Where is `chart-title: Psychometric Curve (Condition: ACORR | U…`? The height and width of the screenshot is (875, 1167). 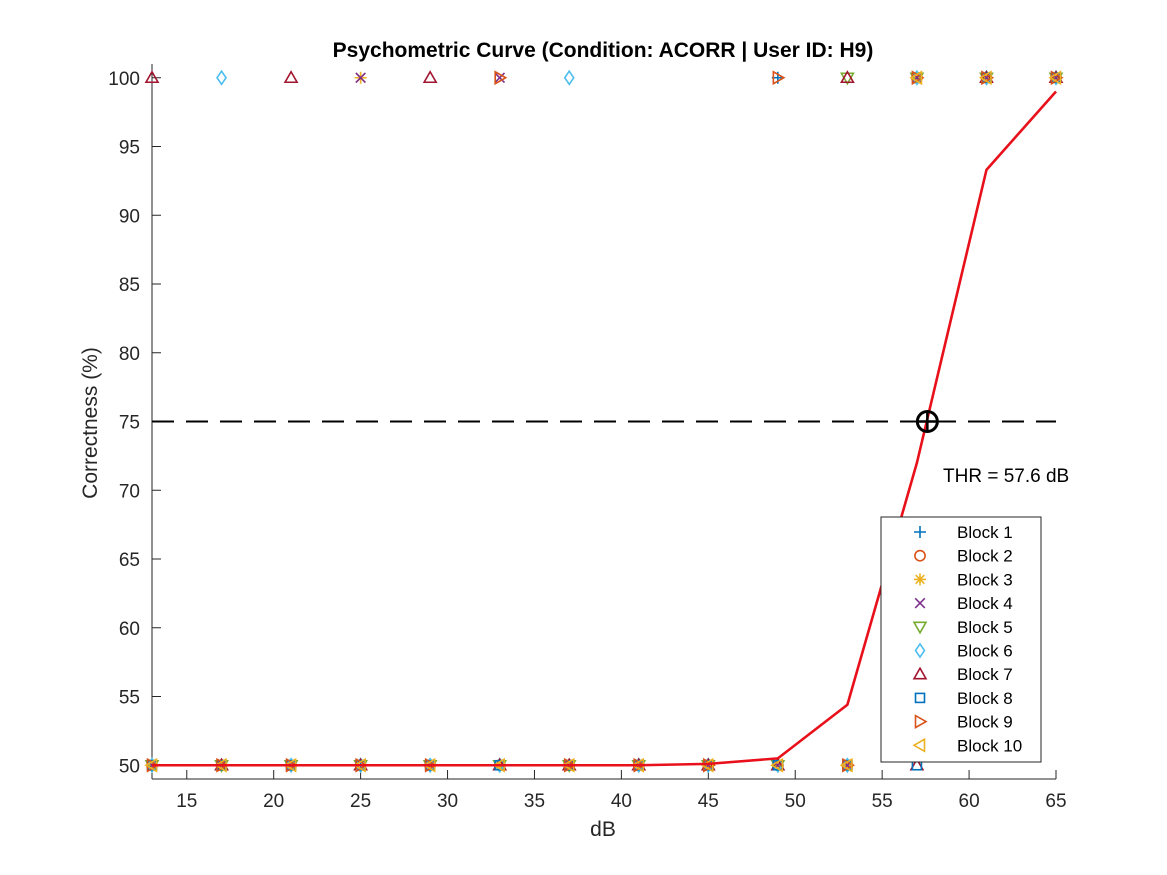 chart-title: Psychometric Curve (Condition: ACORR | U… is located at coordinates (603, 50).